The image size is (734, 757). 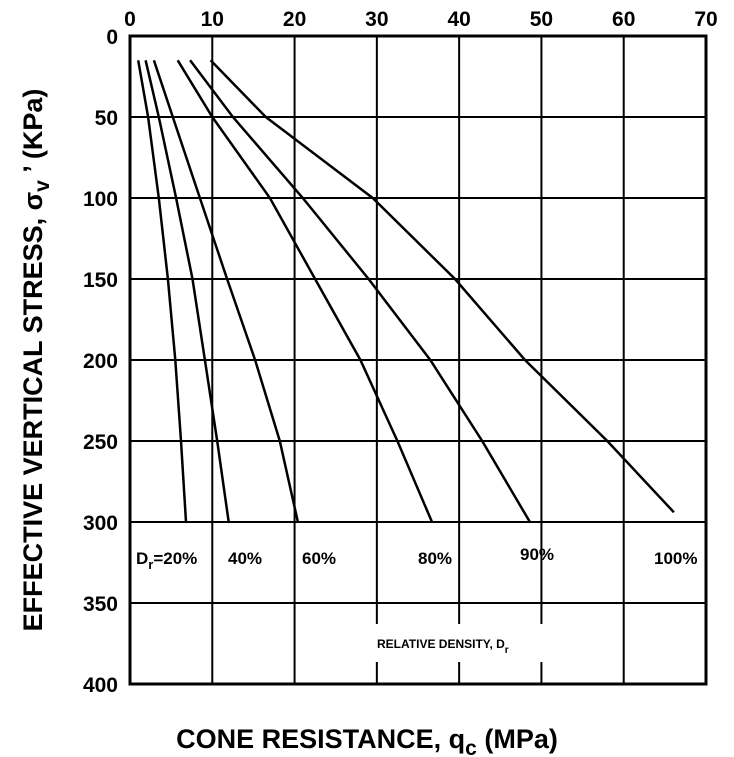 What do you see at coordinates (142, 558) in the screenshot?
I see `series-label-prefix: D` at bounding box center [142, 558].